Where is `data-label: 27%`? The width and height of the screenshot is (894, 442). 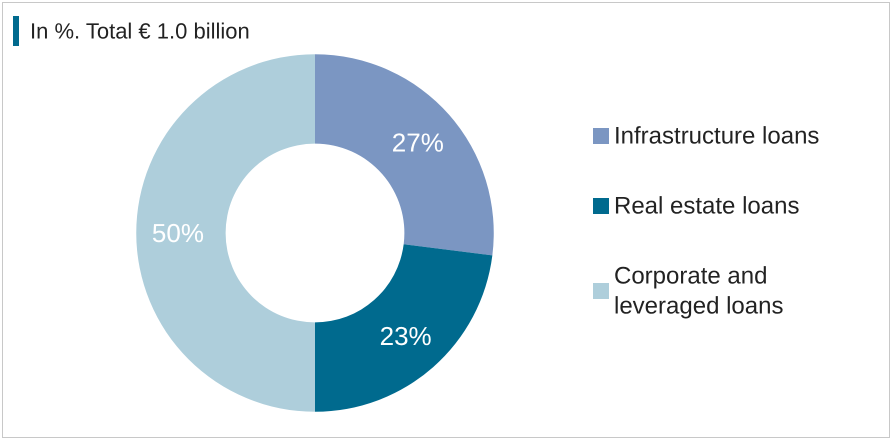 data-label: 27% is located at coordinates (418, 142).